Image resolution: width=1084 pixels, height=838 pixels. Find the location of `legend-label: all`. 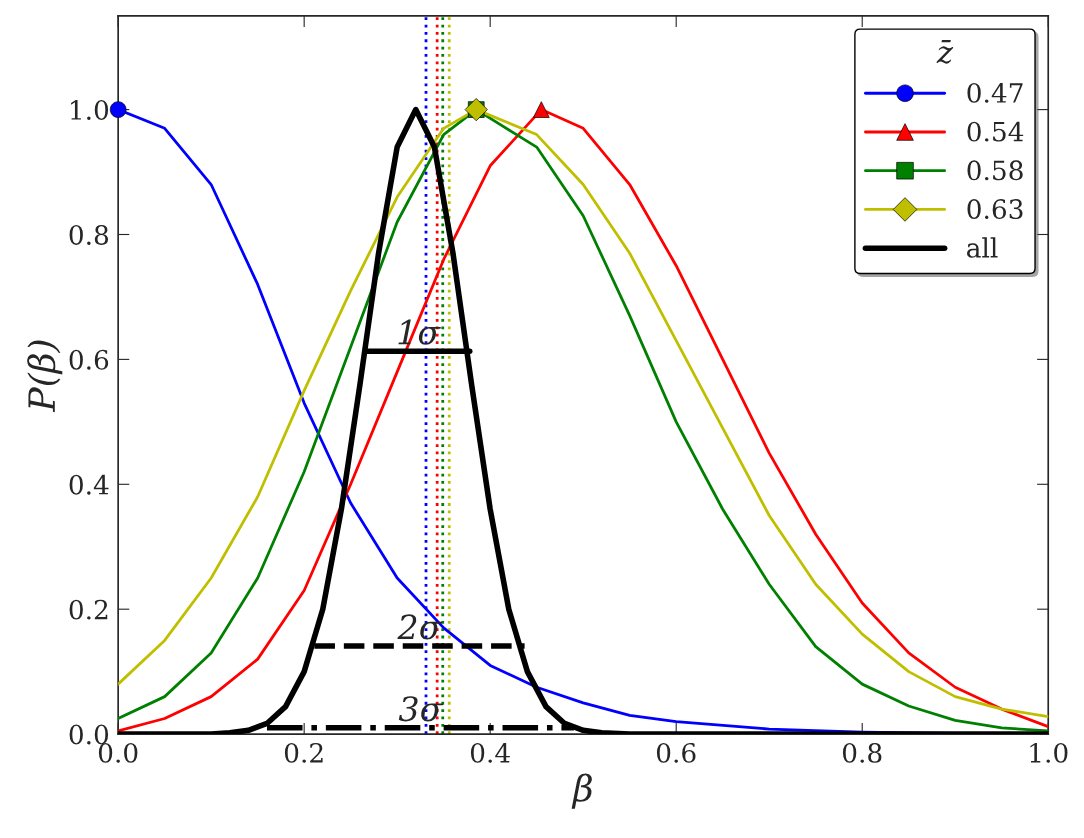

legend-label: all is located at coordinates (982, 247).